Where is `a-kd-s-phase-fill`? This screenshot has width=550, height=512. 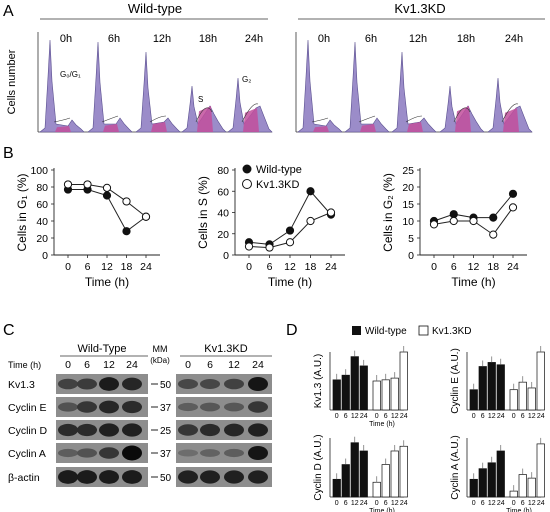
a-kd-s-phase-fill is located at coordinates (368, 128).